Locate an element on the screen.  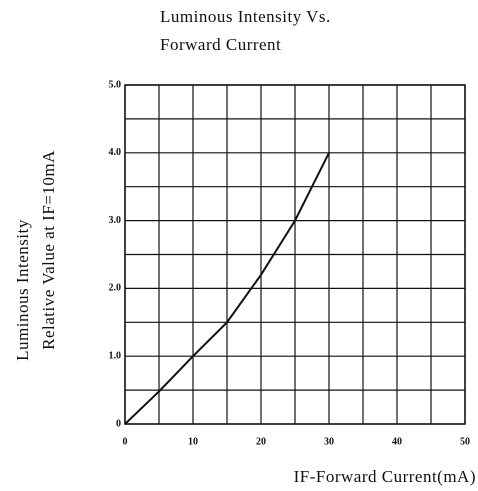
y-axis-label: Luminous Intensity is located at coordinates (22, 290).